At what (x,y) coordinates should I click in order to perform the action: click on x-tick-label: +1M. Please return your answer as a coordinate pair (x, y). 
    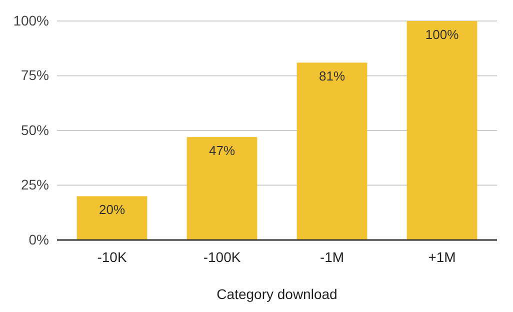
    Looking at the image, I should click on (442, 256).